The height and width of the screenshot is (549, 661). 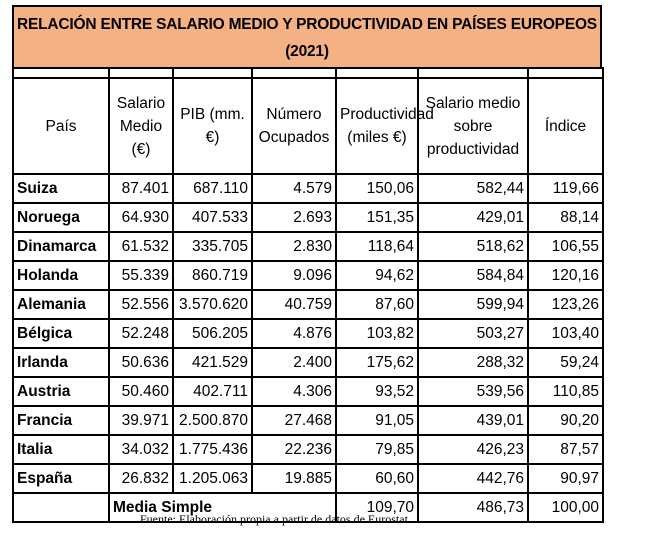 What do you see at coordinates (565, 188) in the screenshot?
I see `value-cell: 119,66` at bounding box center [565, 188].